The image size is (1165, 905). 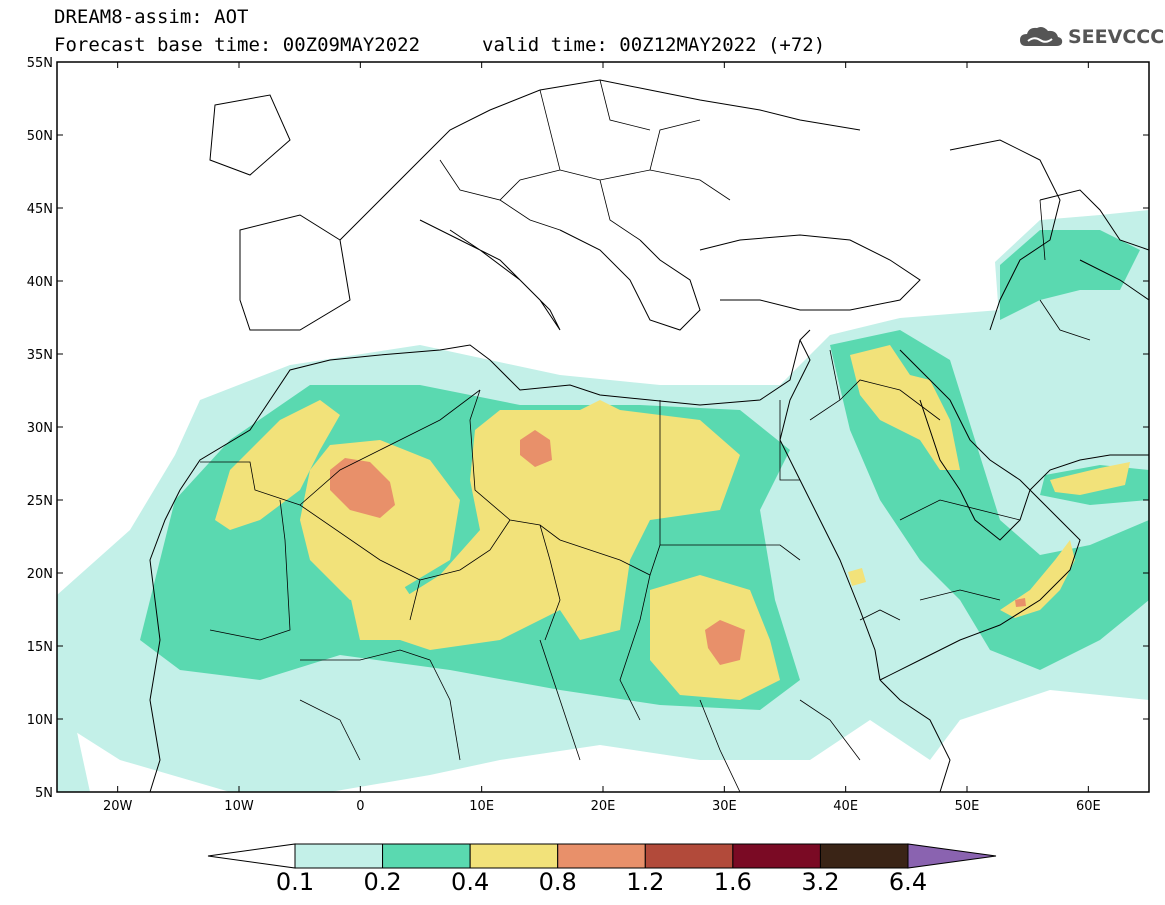 I want to click on colorbar-under-triangle, so click(x=251, y=856).